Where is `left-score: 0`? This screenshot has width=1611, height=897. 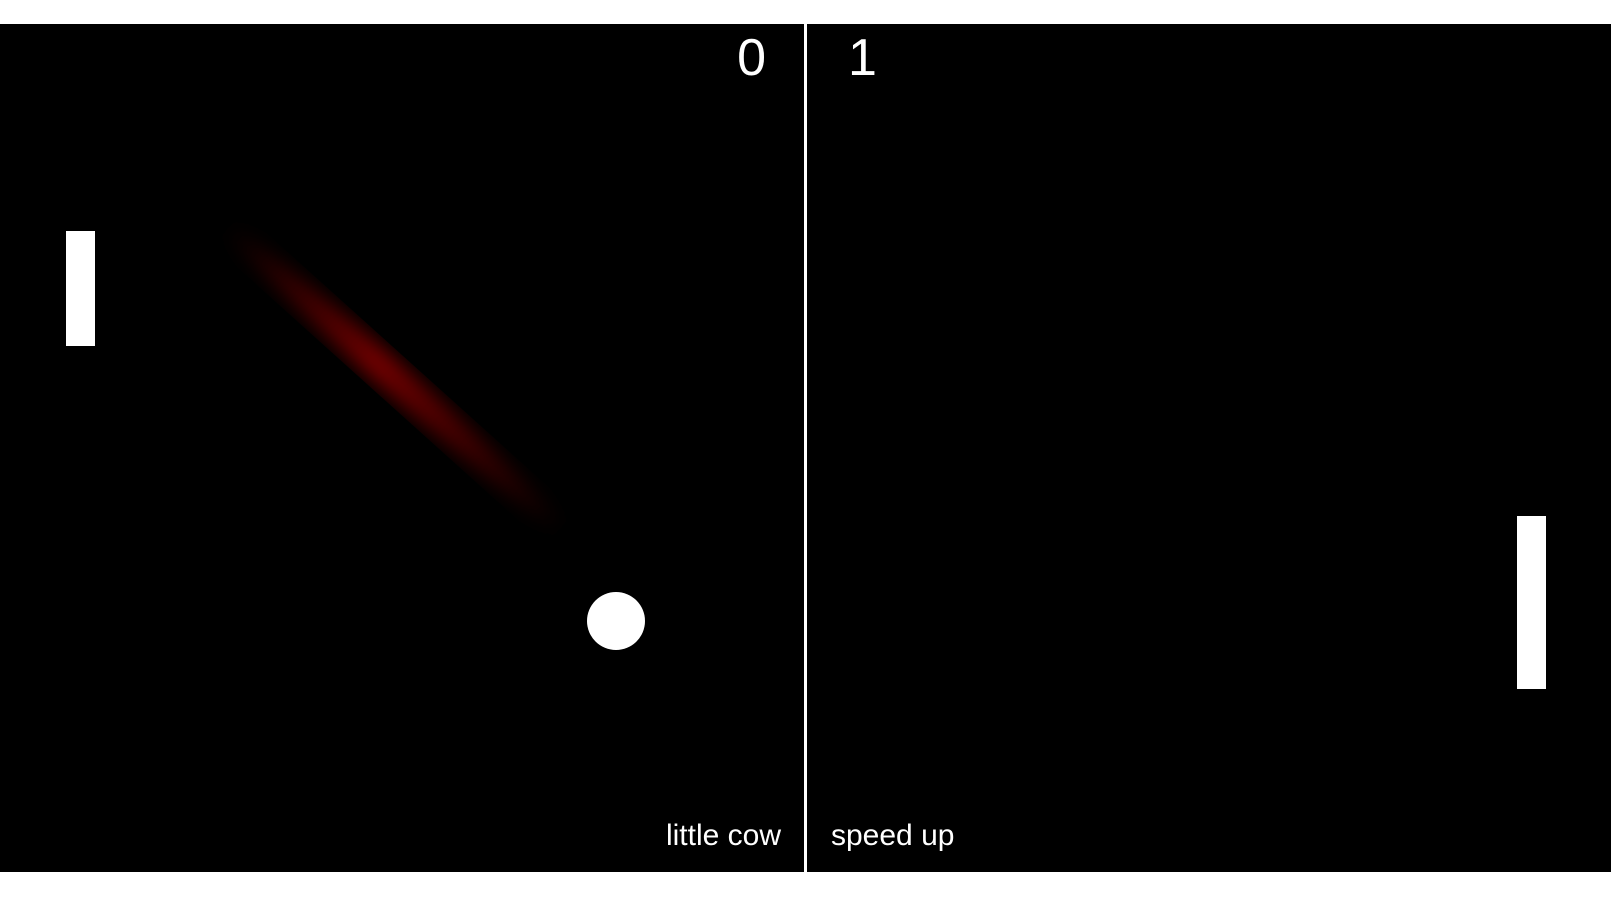
left-score: 0 is located at coordinates (751, 58).